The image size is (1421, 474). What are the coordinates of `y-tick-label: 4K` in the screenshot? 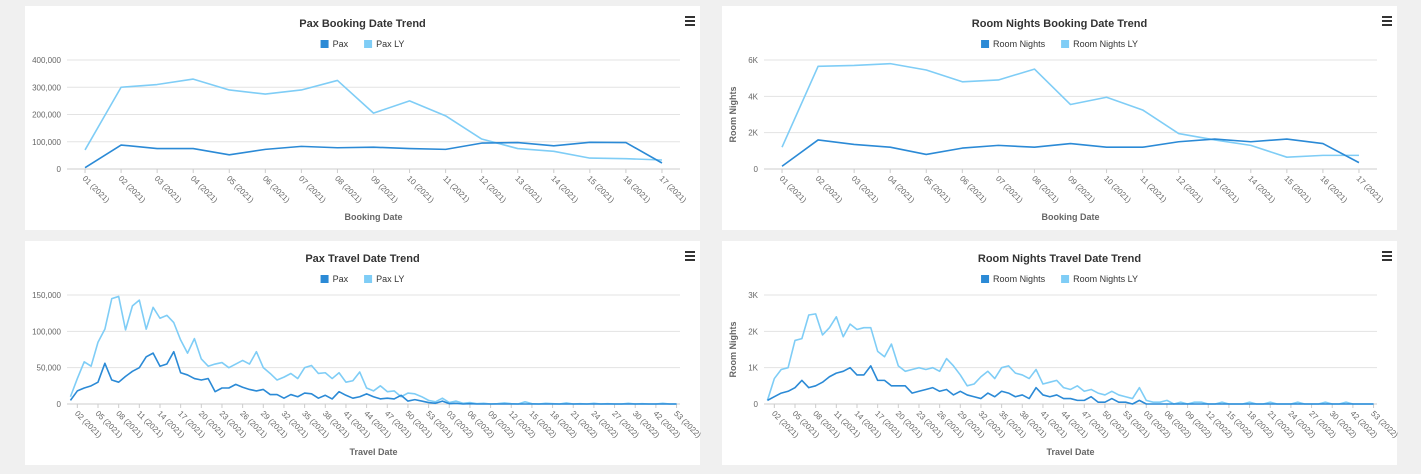 It's located at (753, 96).